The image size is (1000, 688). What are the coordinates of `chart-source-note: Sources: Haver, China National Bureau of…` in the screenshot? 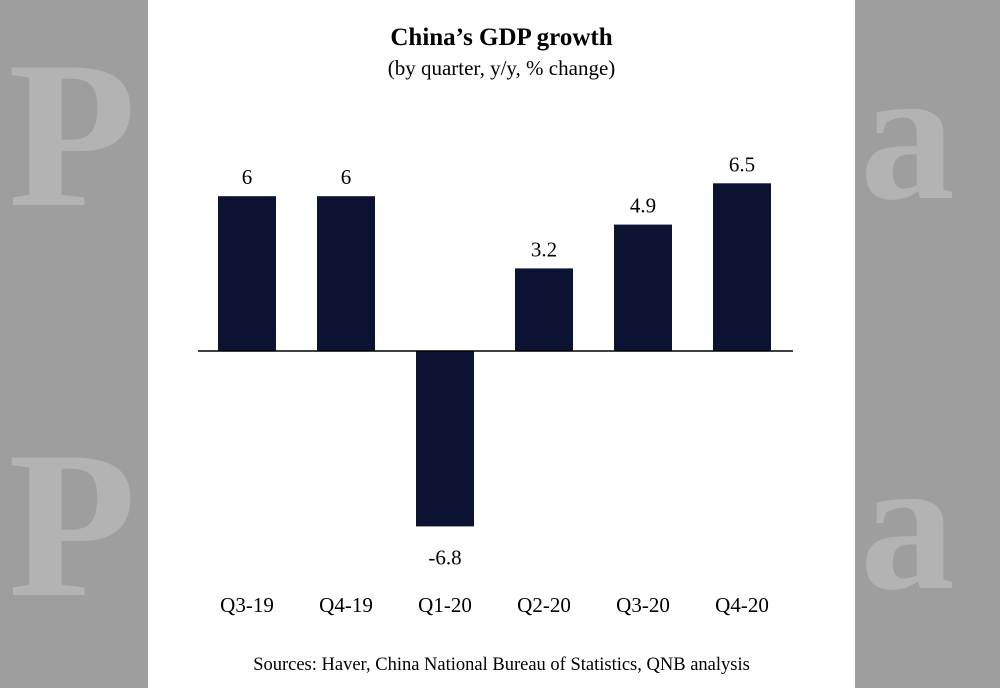 It's located at (501, 665).